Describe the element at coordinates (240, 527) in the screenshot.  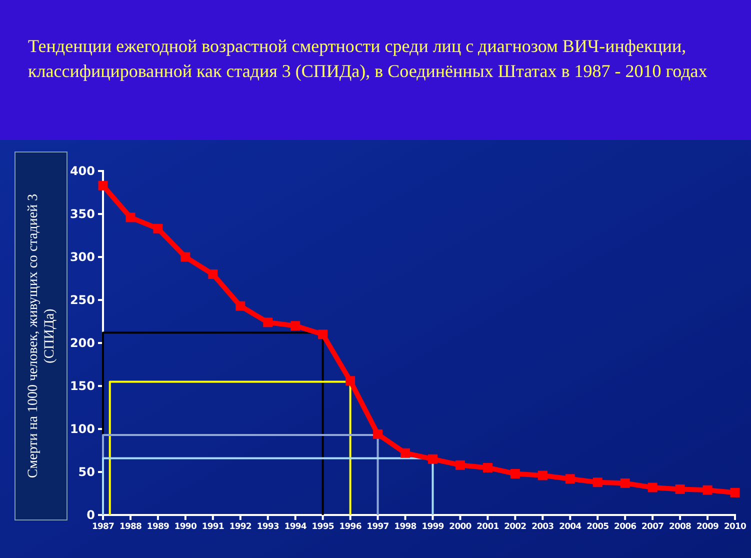
I see `x-tick-label: 1992` at that location.